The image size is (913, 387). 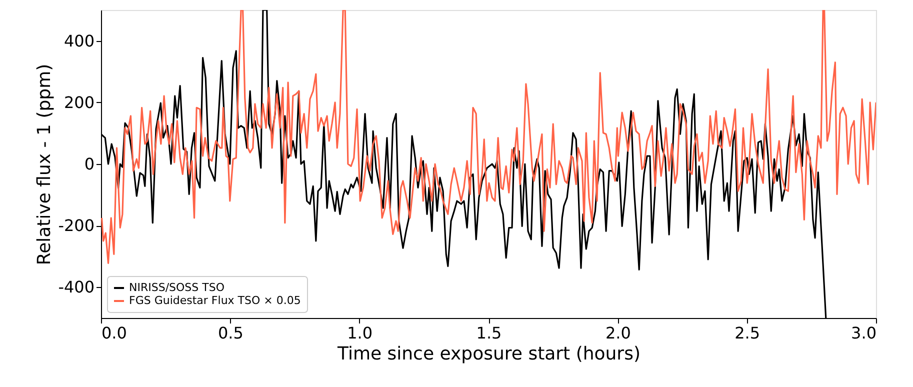 What do you see at coordinates (231, 333) in the screenshot?
I see `x-tick-label: 0.5` at bounding box center [231, 333].